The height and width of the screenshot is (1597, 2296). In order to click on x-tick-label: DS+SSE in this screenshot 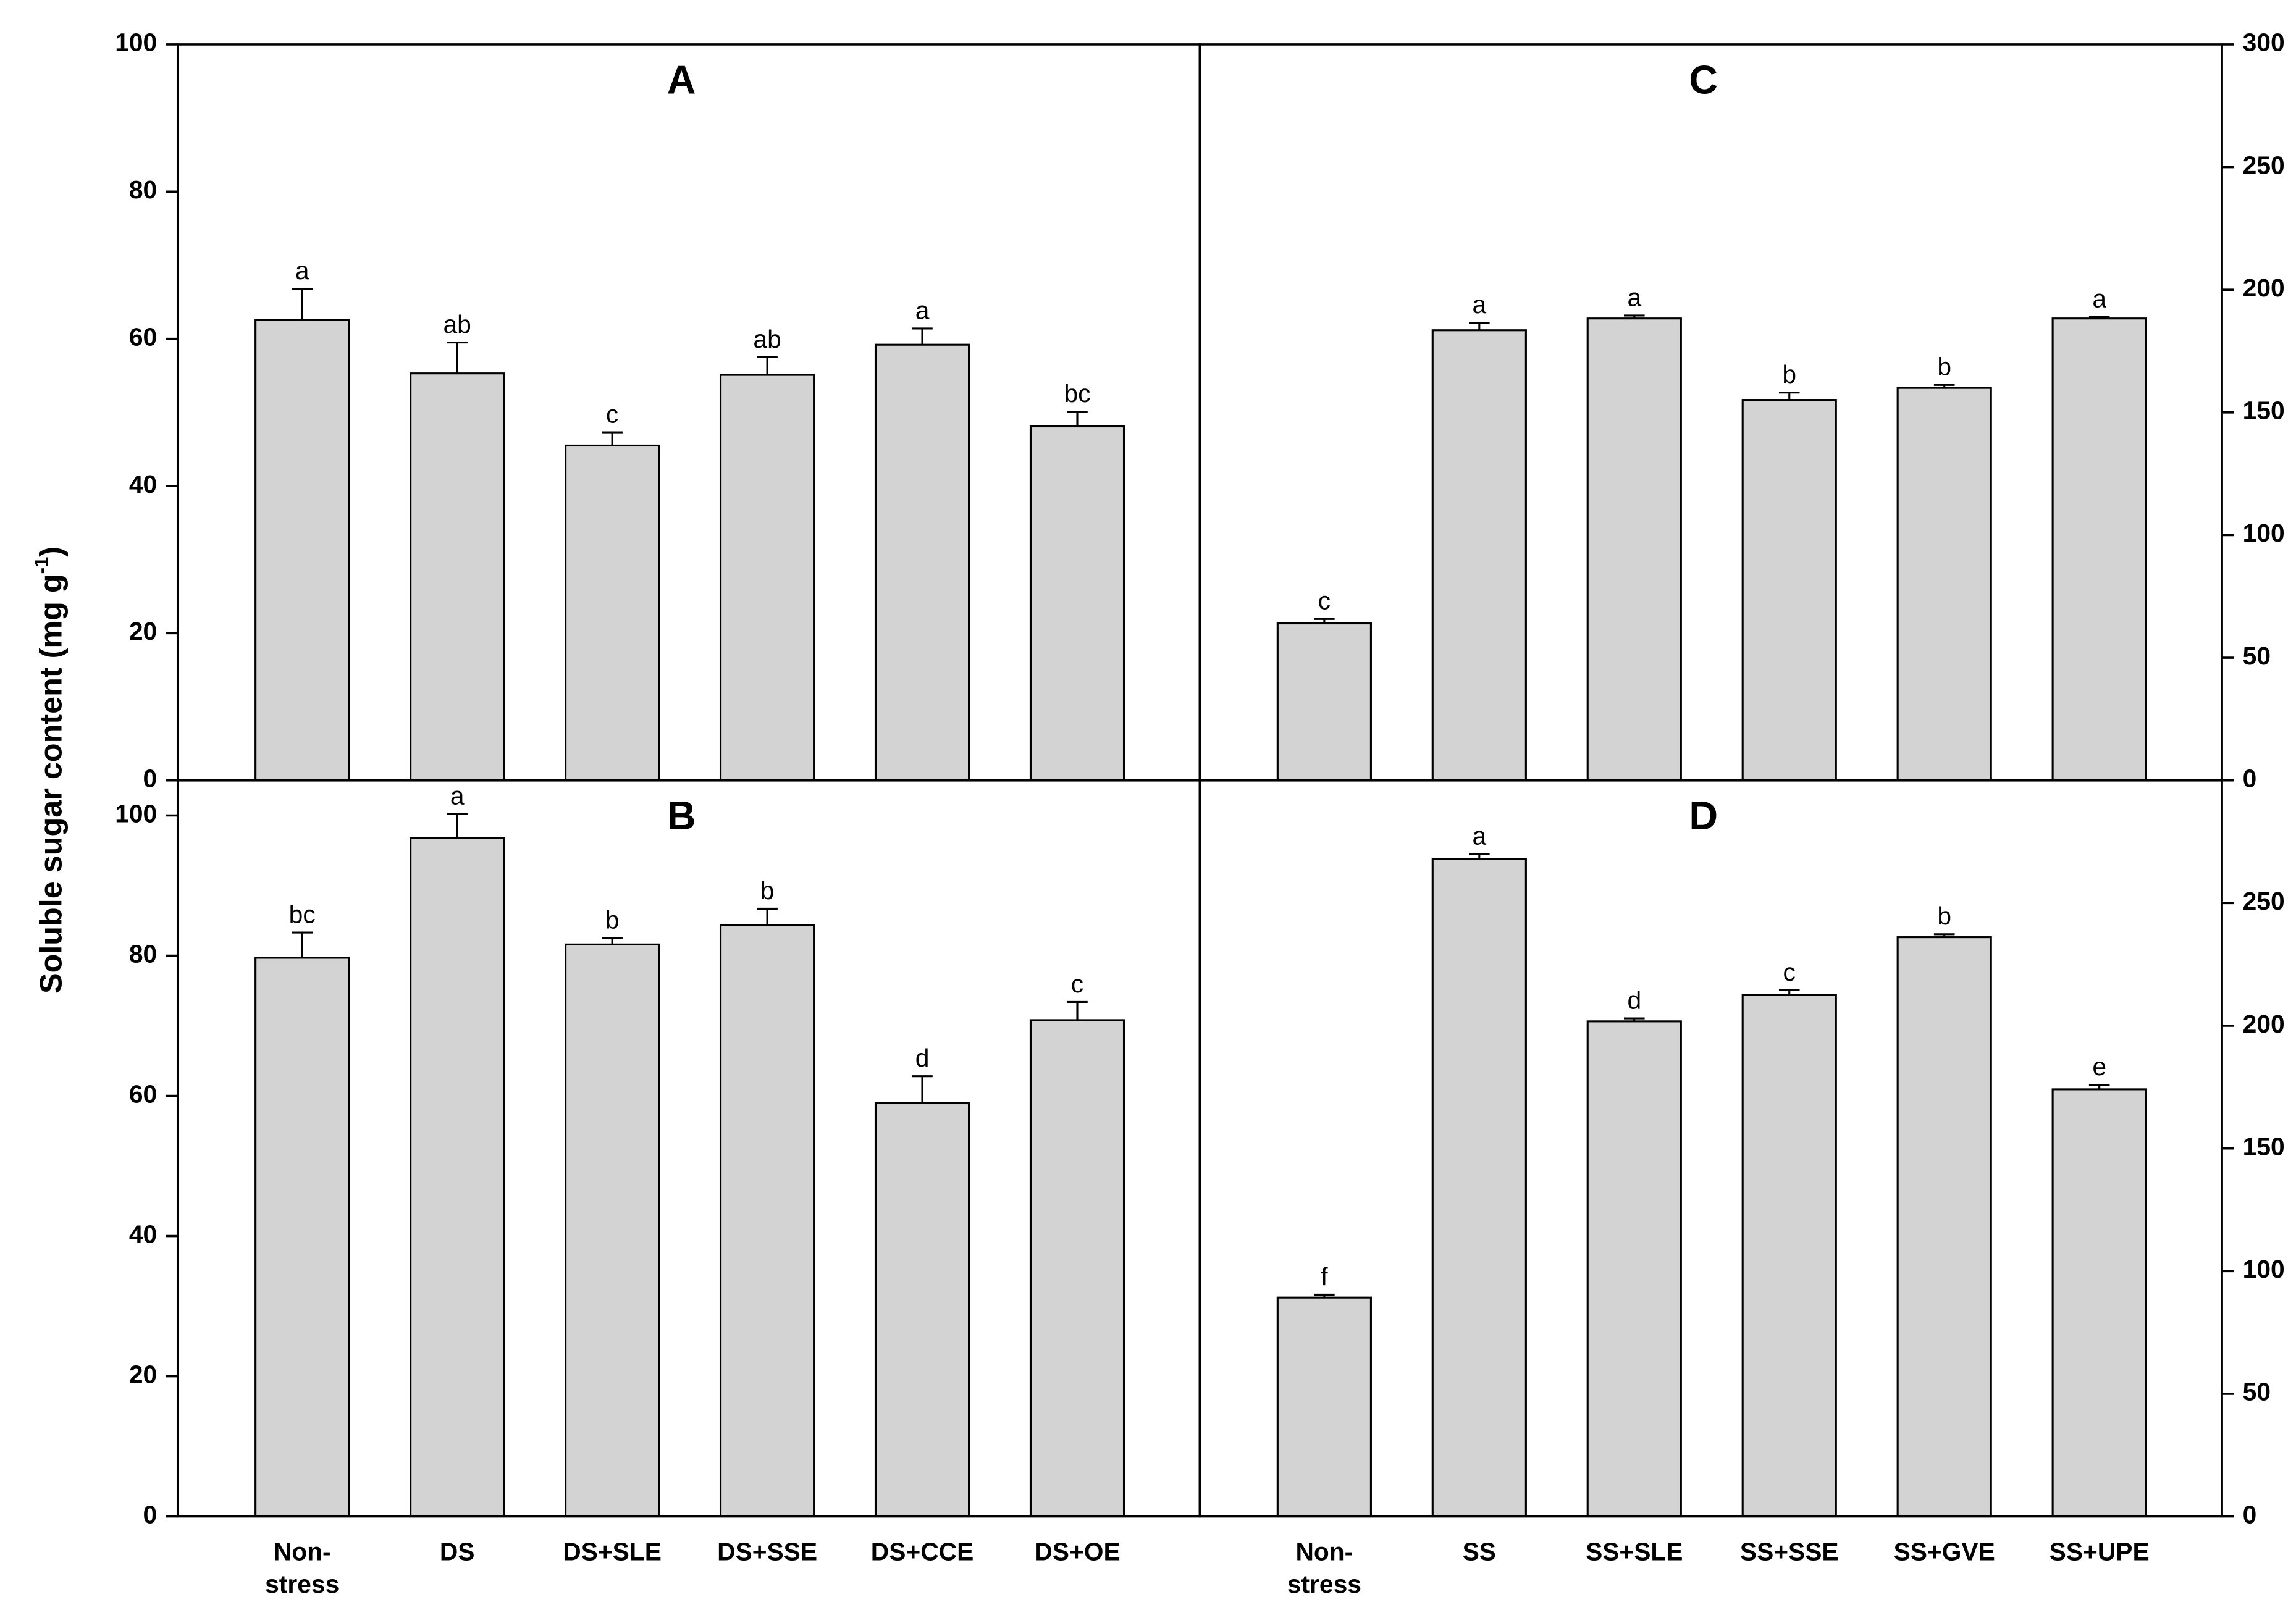, I will do `click(767, 1551)`.